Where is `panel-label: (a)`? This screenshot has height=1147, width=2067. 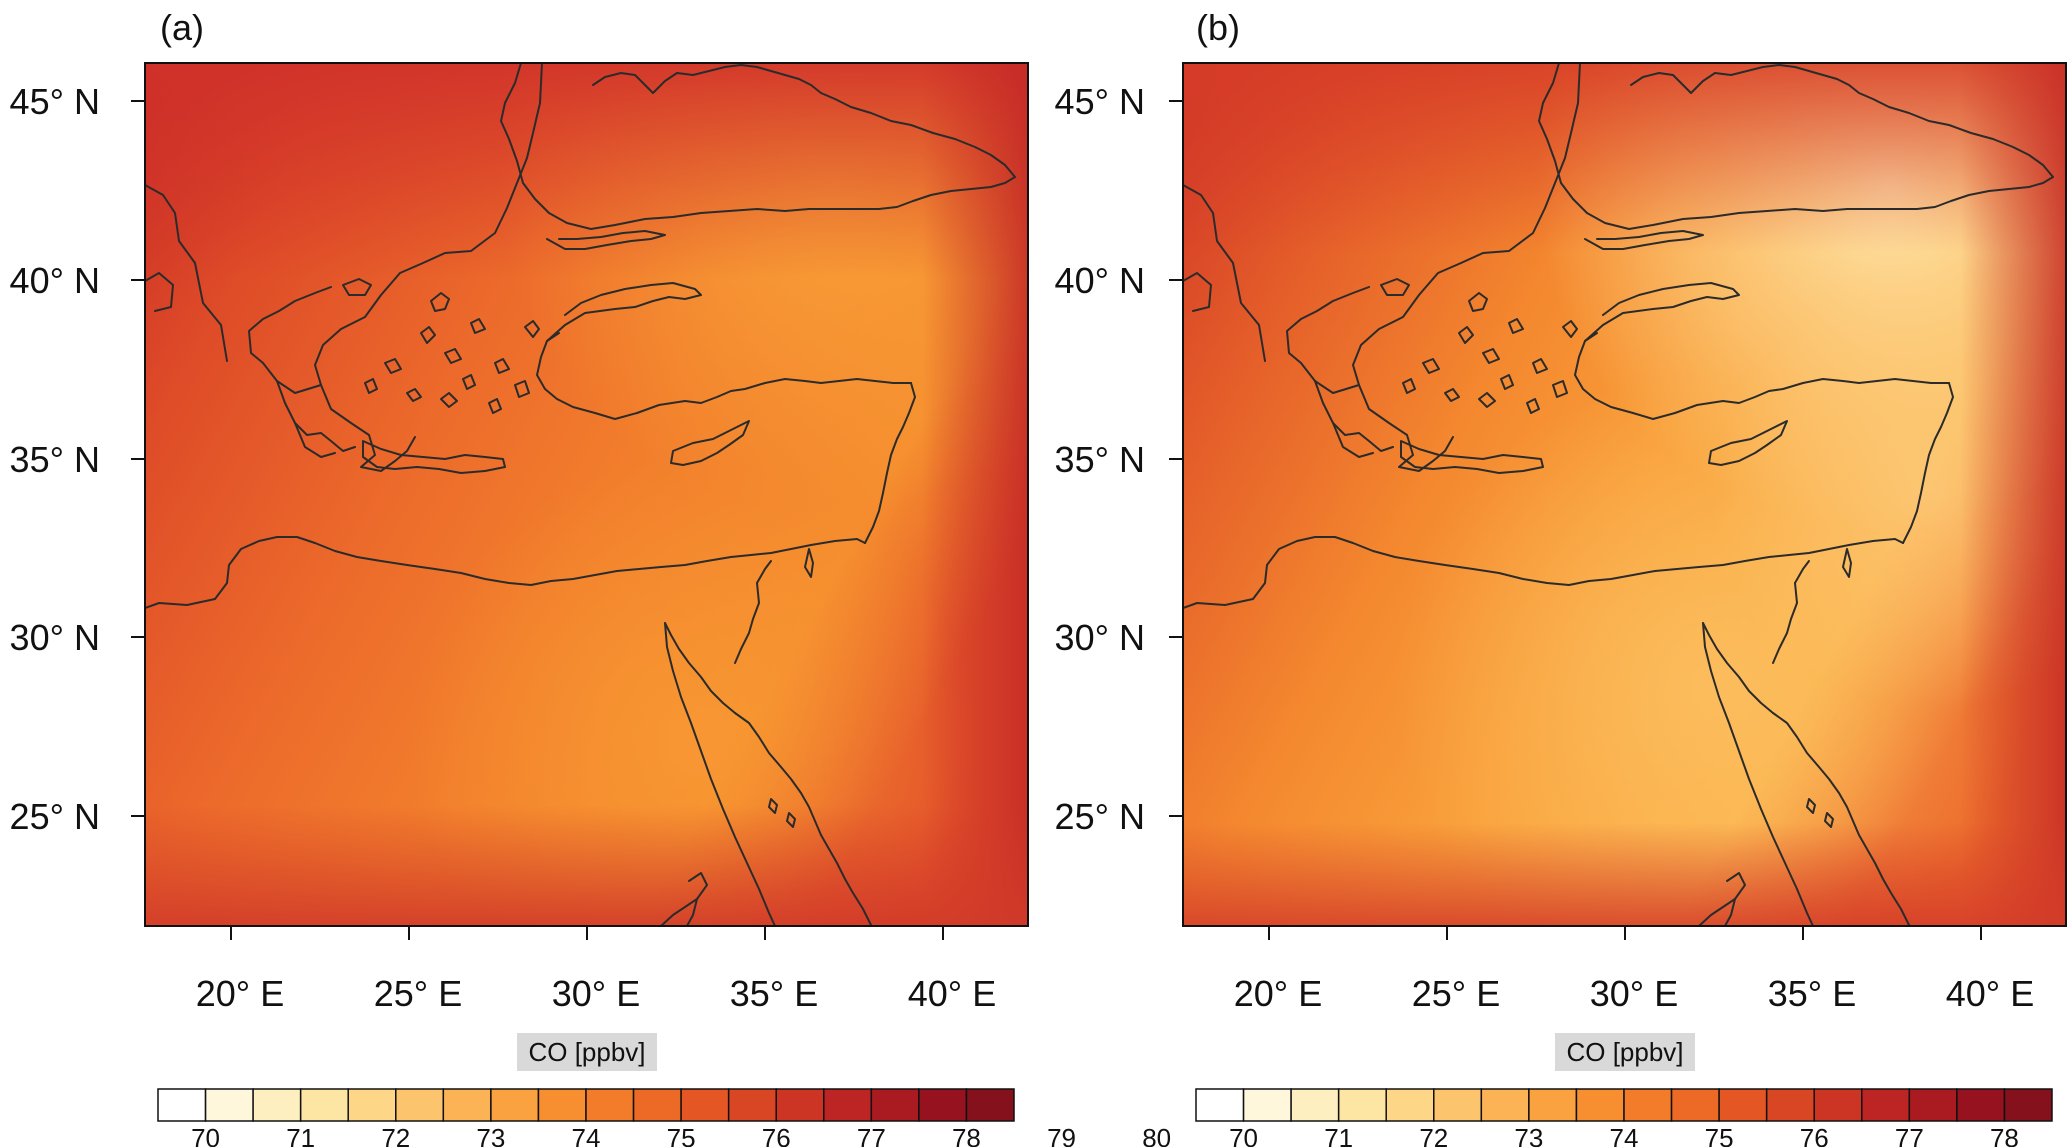 panel-label: (a) is located at coordinates (182, 27).